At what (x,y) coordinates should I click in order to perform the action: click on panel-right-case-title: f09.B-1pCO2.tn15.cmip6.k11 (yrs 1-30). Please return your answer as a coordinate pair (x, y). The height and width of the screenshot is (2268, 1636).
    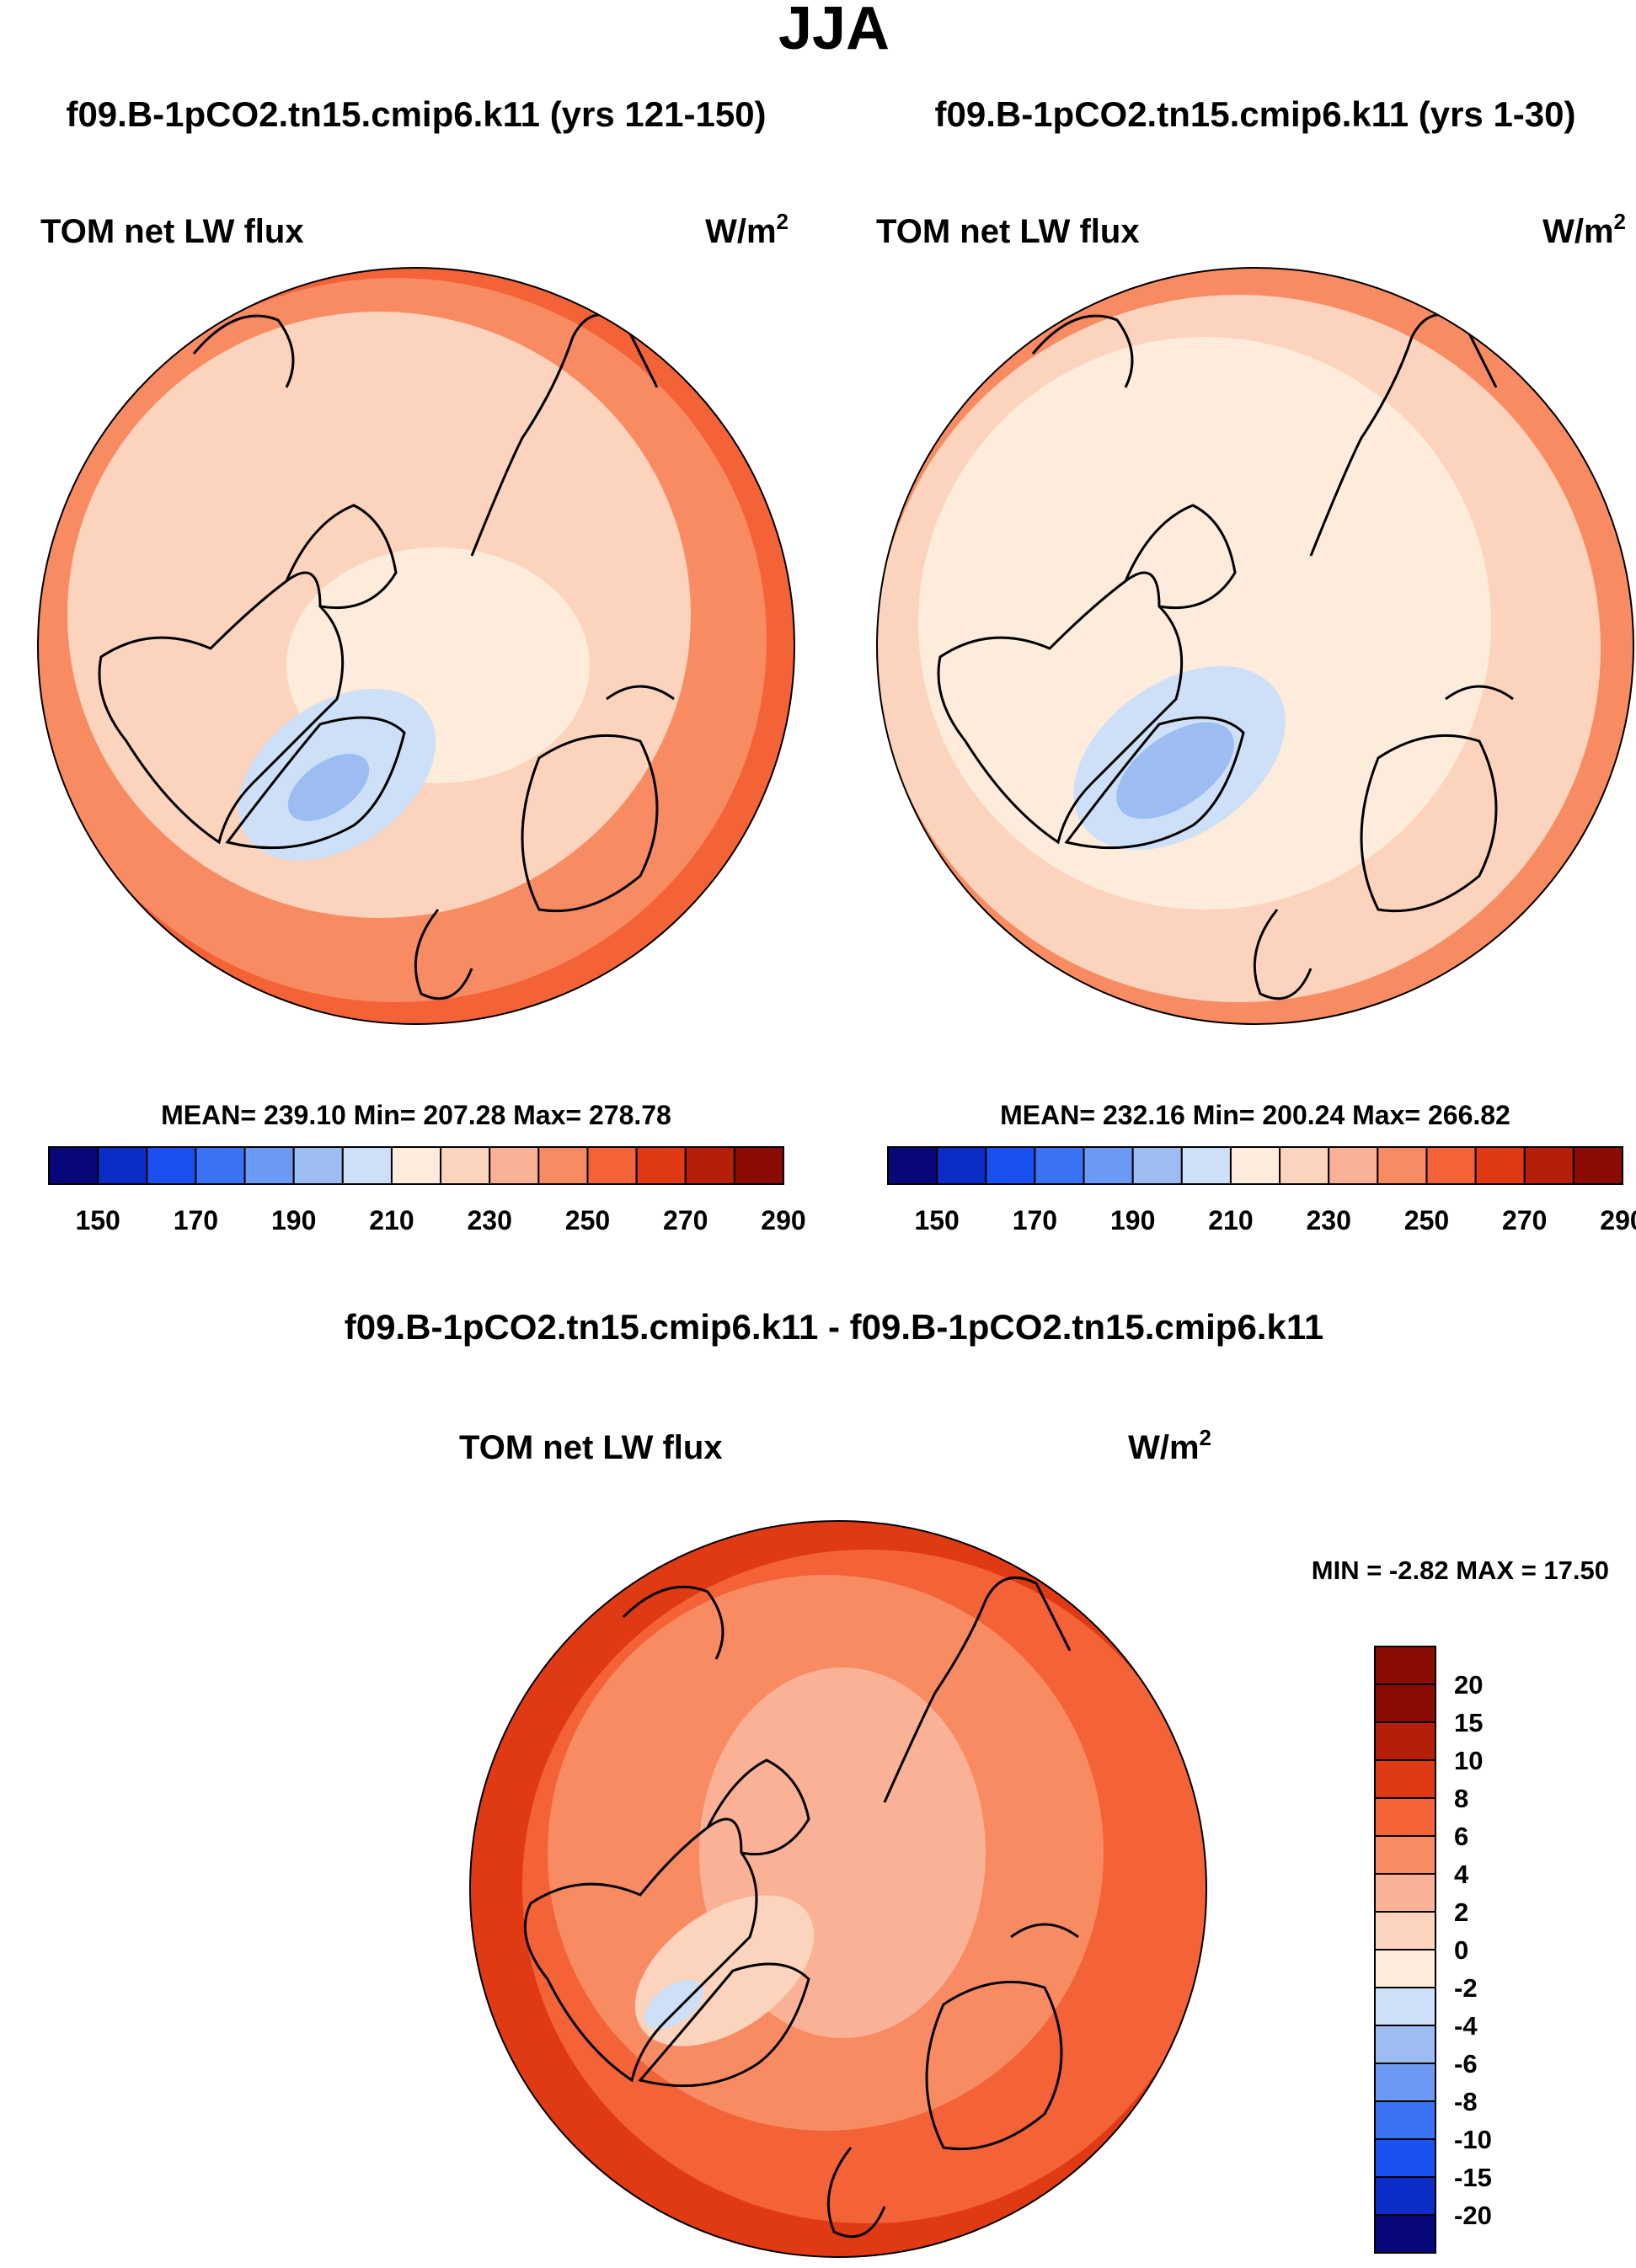
    Looking at the image, I should click on (1254, 114).